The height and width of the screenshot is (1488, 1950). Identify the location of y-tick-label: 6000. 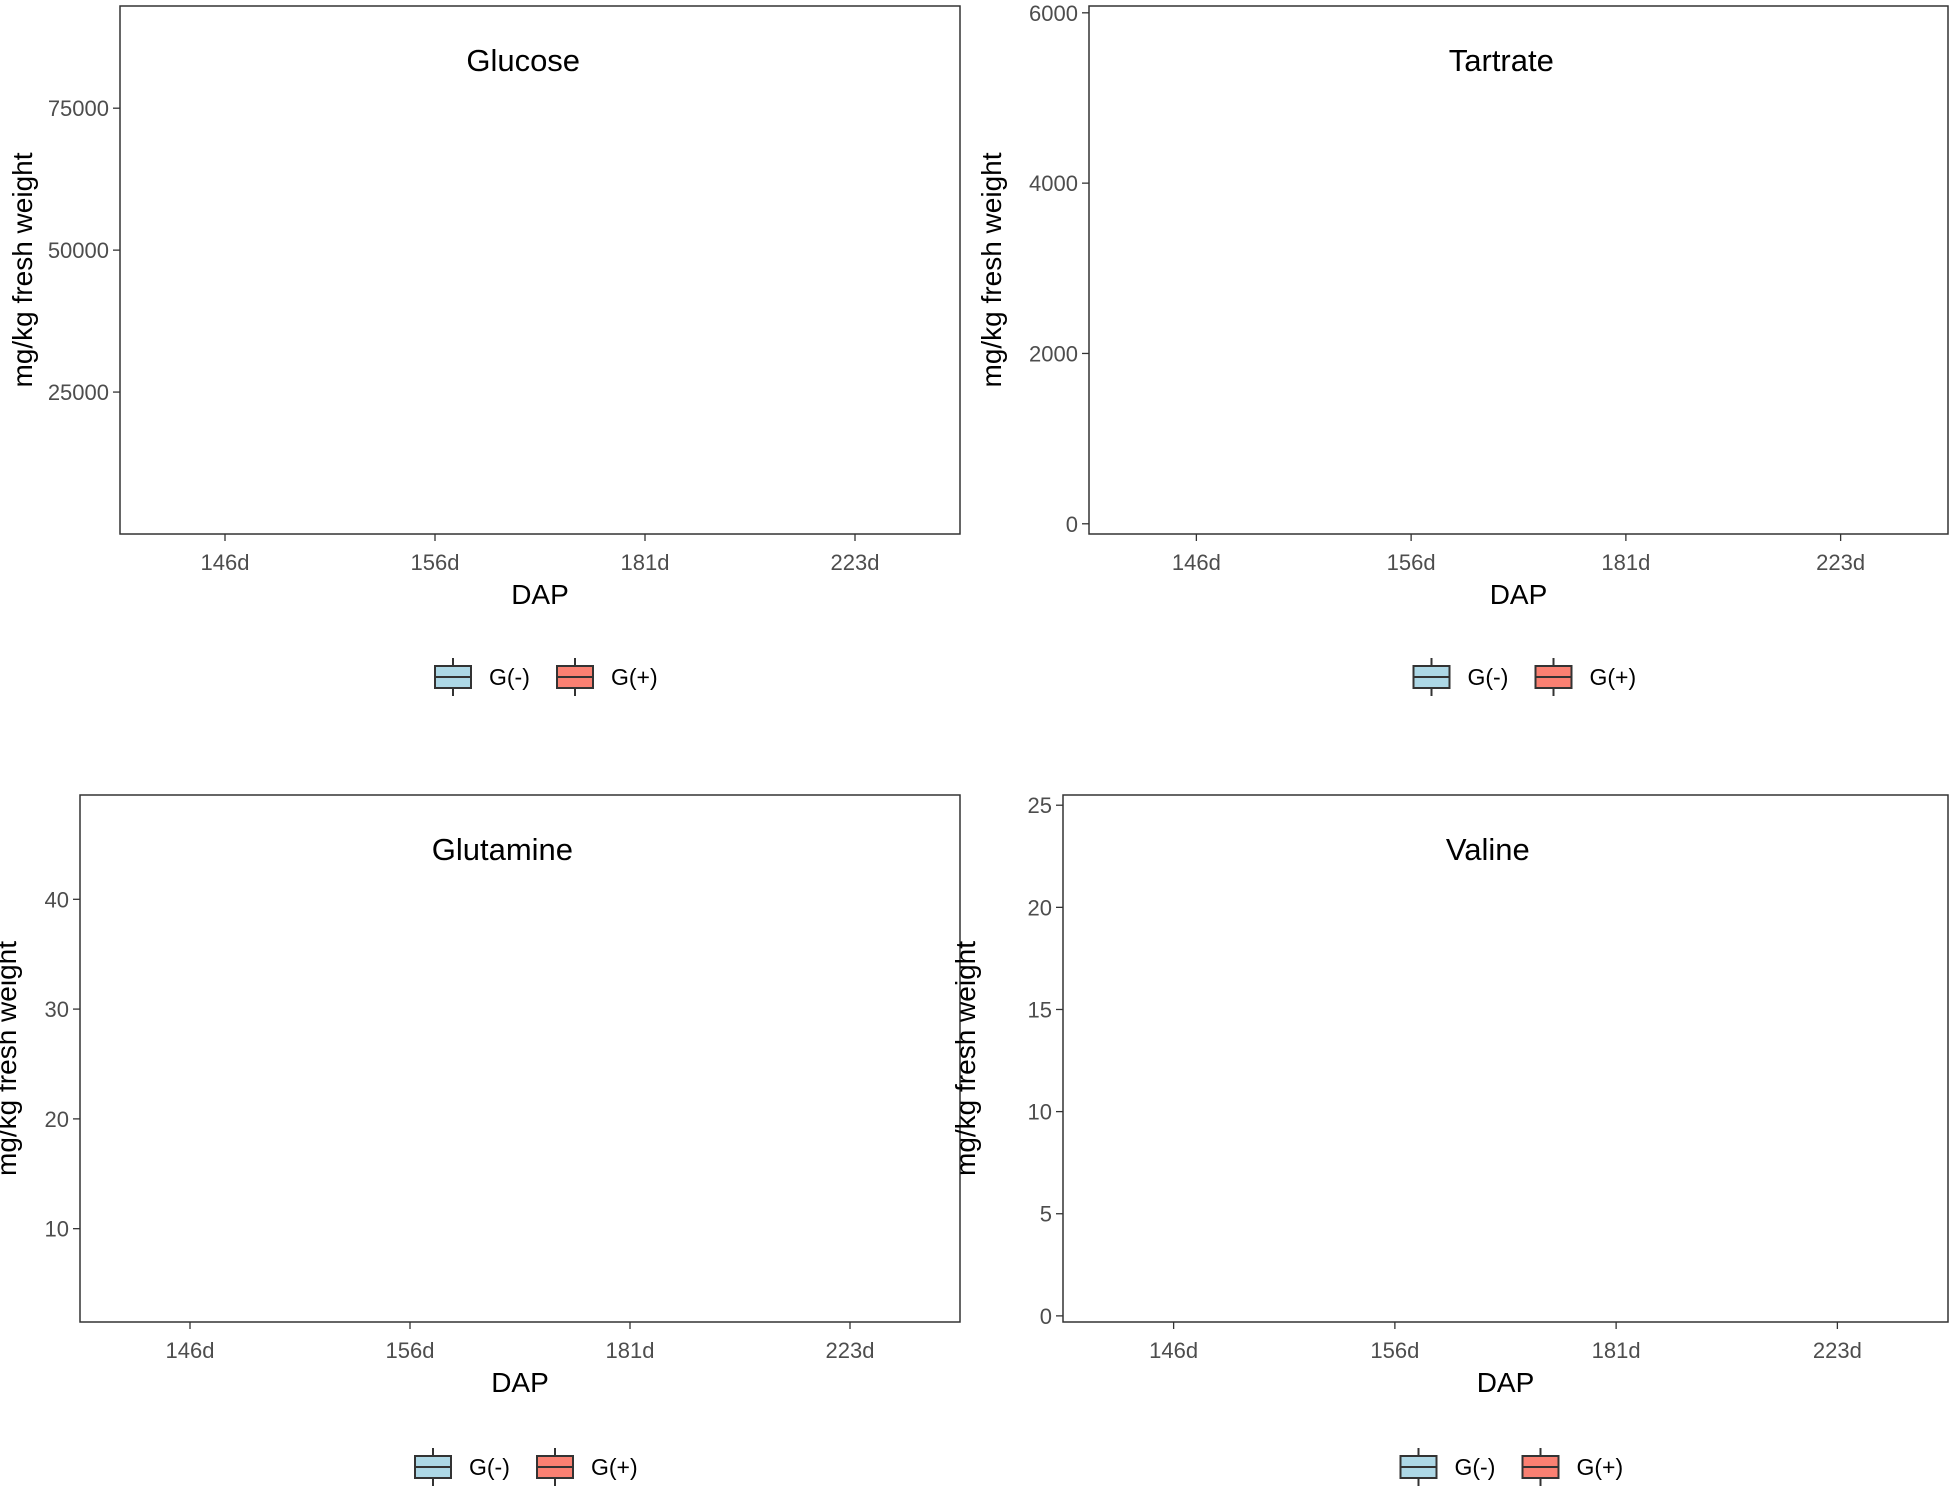
(1053, 13).